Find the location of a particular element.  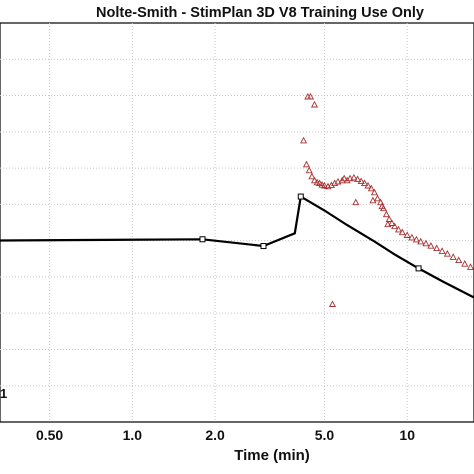

x-tick-label: 10 is located at coordinates (407, 435).